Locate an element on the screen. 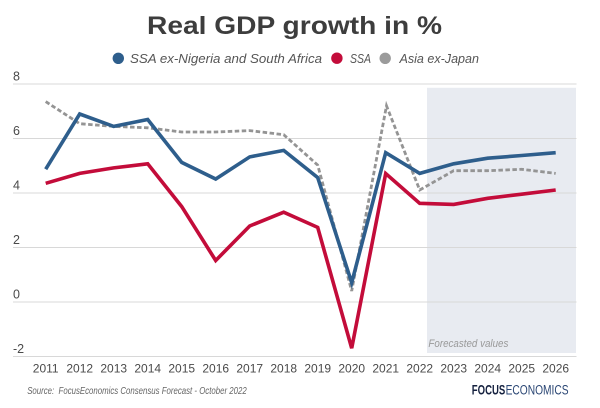  svg-text: Asia ex-Japan is located at coordinates (439, 58).